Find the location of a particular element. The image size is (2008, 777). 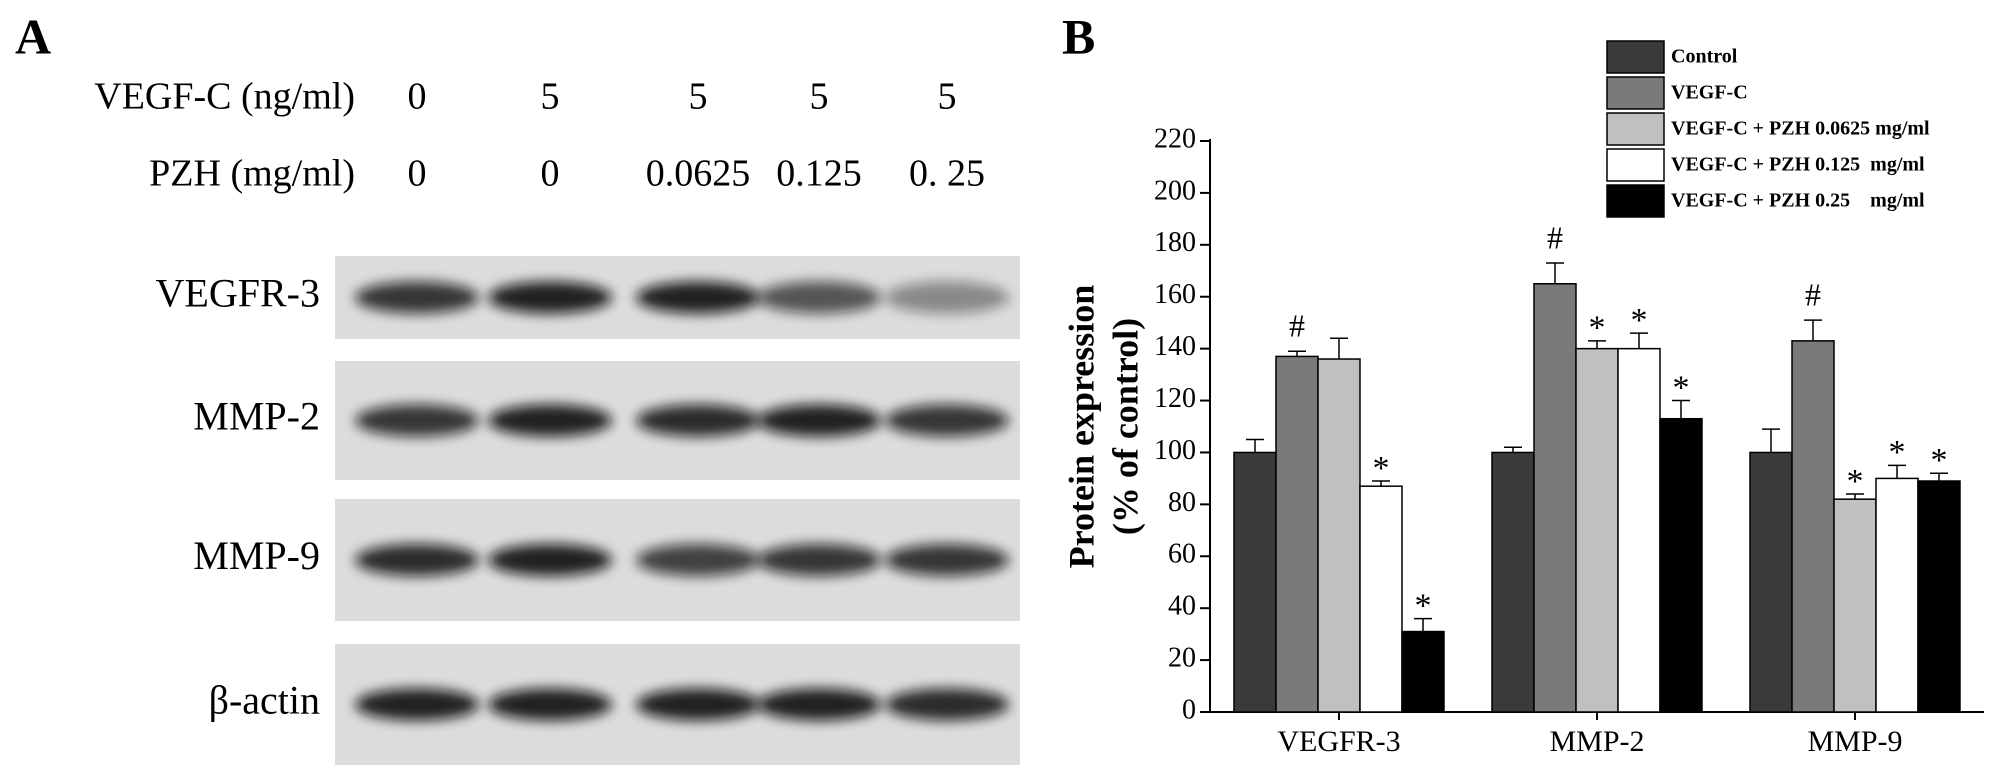

legend-label: VEGF-C is located at coordinates (1709, 93).